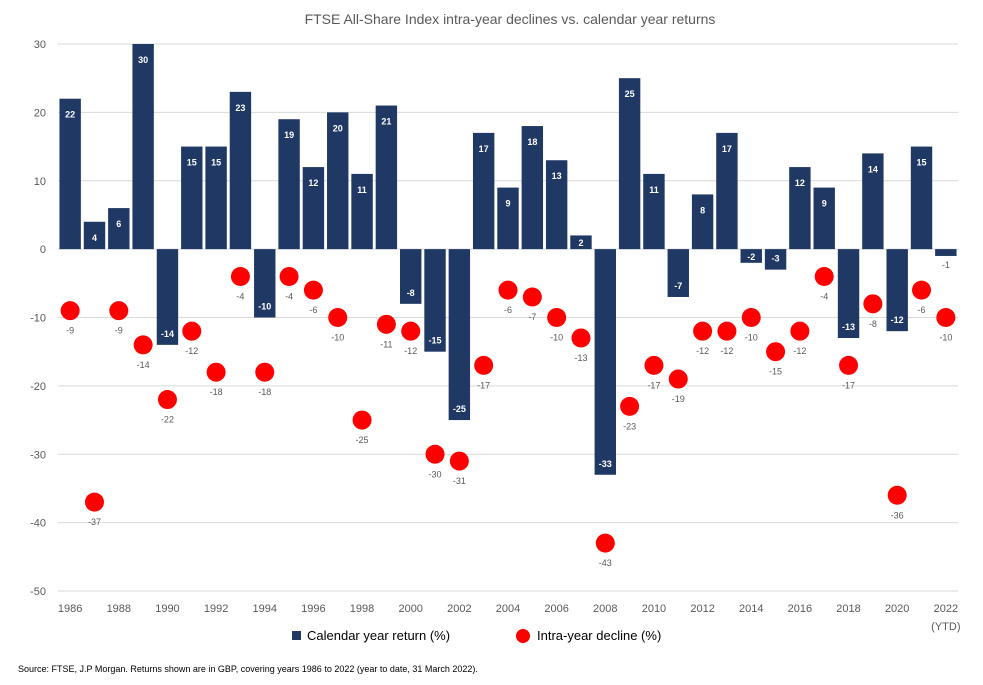 The height and width of the screenshot is (685, 983). Describe the element at coordinates (897, 609) in the screenshot. I see `x-tick-label: 2020` at that location.